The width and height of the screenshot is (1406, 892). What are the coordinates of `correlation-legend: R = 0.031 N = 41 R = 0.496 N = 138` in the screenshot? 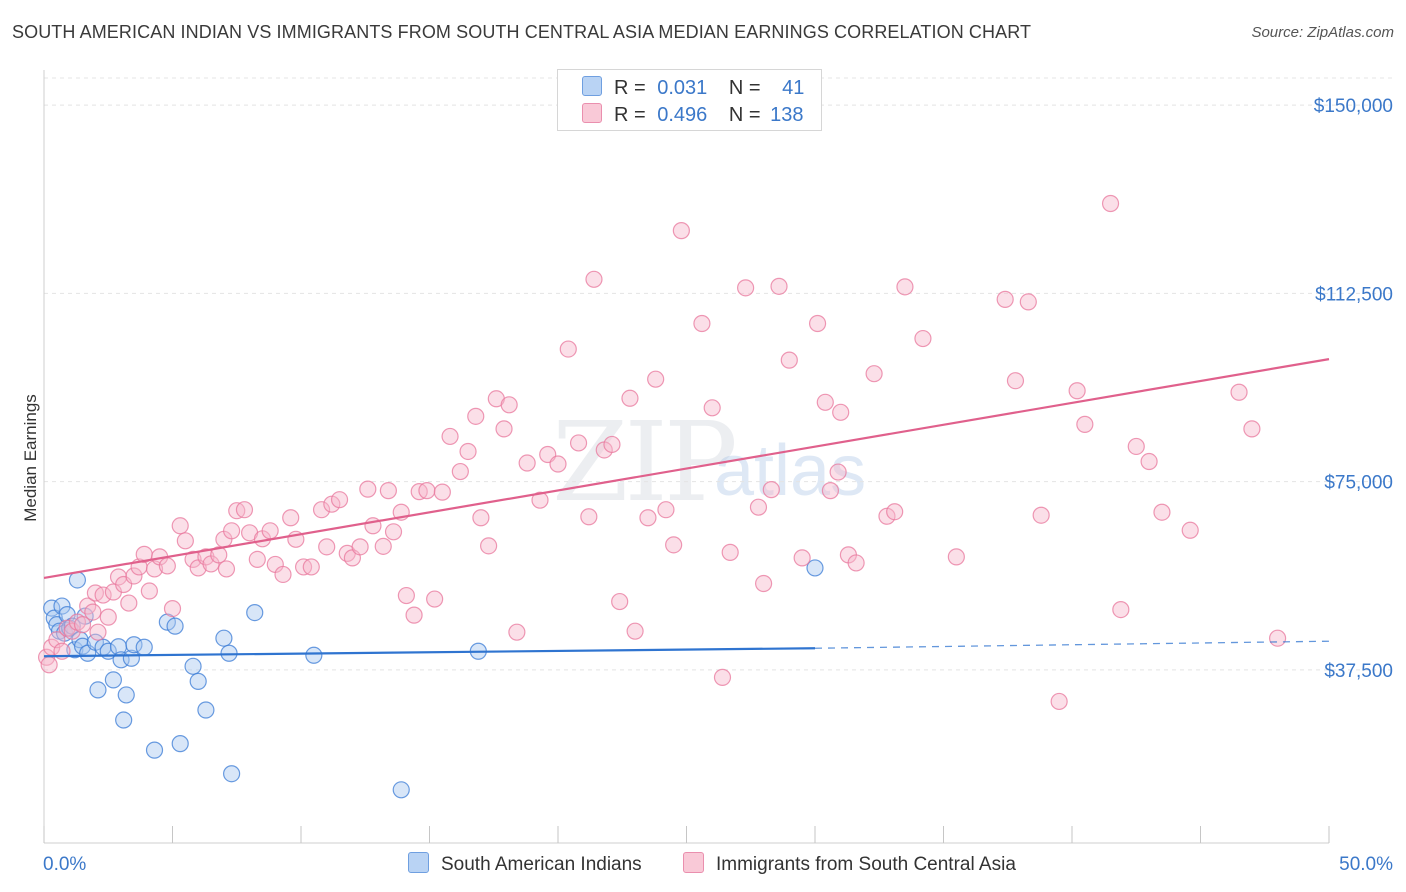 It's located at (689, 100).